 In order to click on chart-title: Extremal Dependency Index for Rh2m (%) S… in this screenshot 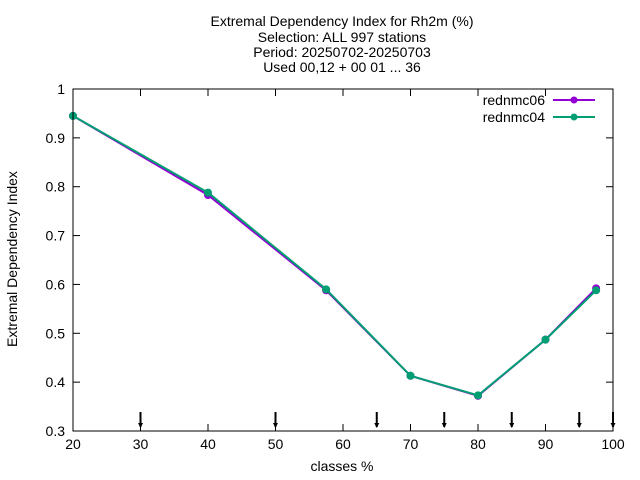, I will do `click(342, 44)`.